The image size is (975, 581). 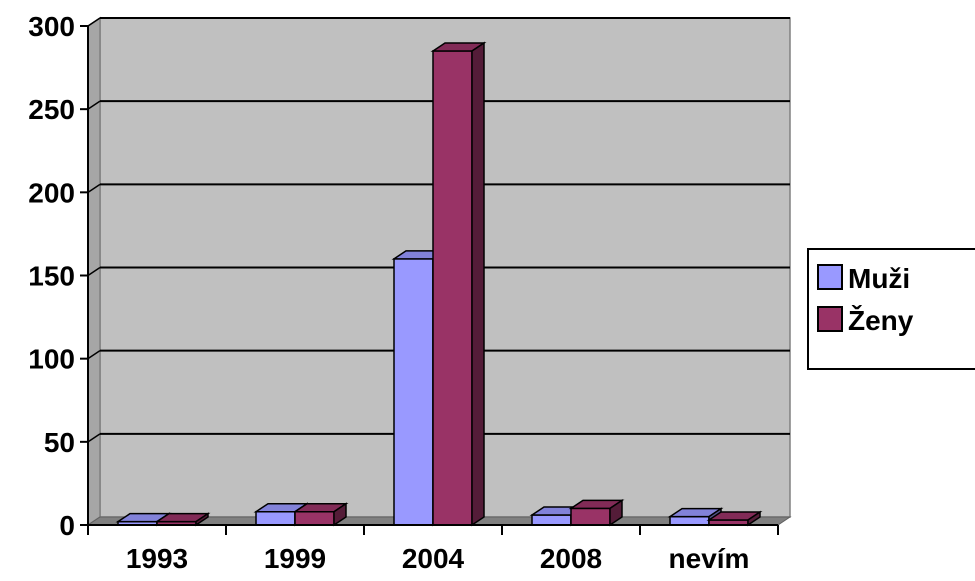 I want to click on y-tick-label: 0, so click(x=67, y=525).